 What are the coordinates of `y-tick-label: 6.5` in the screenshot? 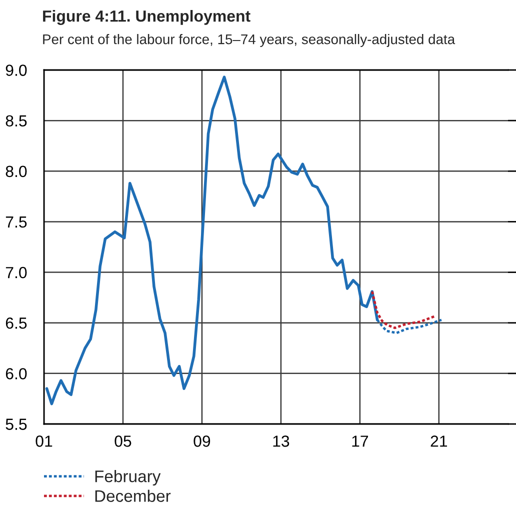 It's located at (16, 323).